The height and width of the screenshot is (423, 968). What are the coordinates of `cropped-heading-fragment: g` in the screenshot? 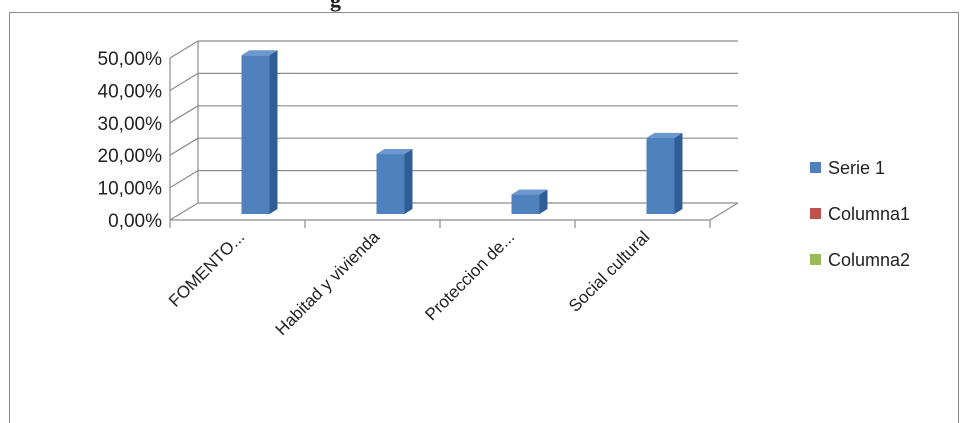 It's located at (335, 6).